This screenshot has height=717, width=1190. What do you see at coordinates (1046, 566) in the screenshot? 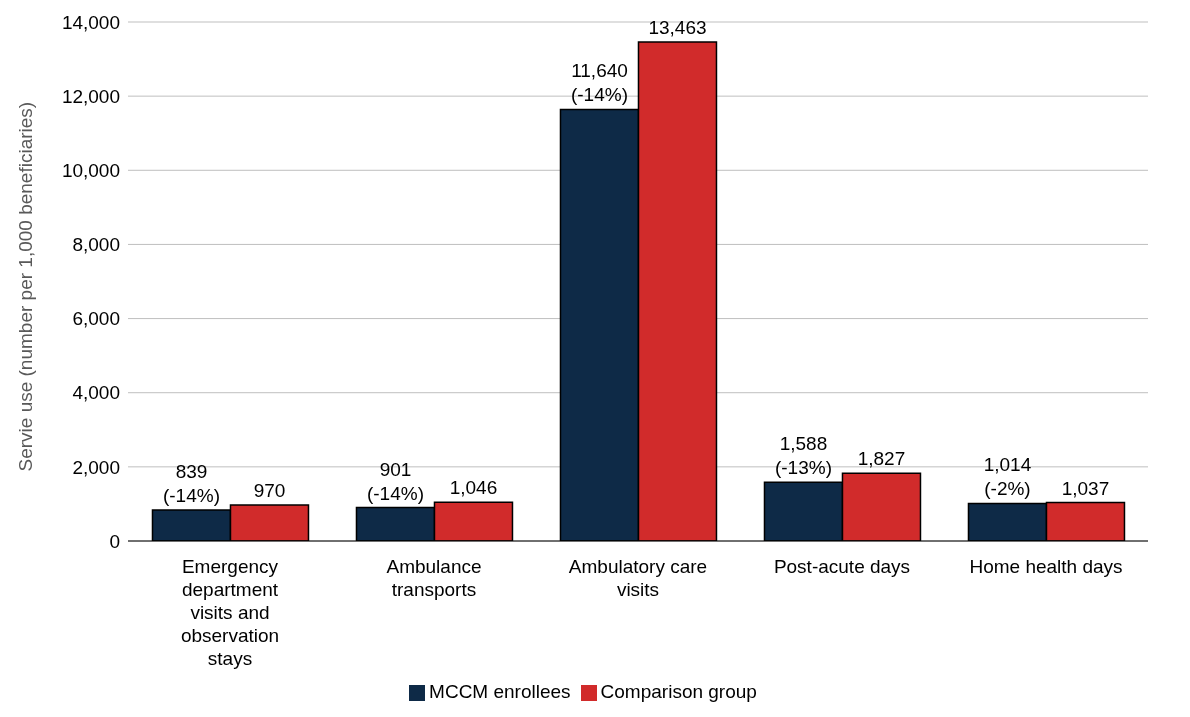
I see `x-tick-label: Home health days` at bounding box center [1046, 566].